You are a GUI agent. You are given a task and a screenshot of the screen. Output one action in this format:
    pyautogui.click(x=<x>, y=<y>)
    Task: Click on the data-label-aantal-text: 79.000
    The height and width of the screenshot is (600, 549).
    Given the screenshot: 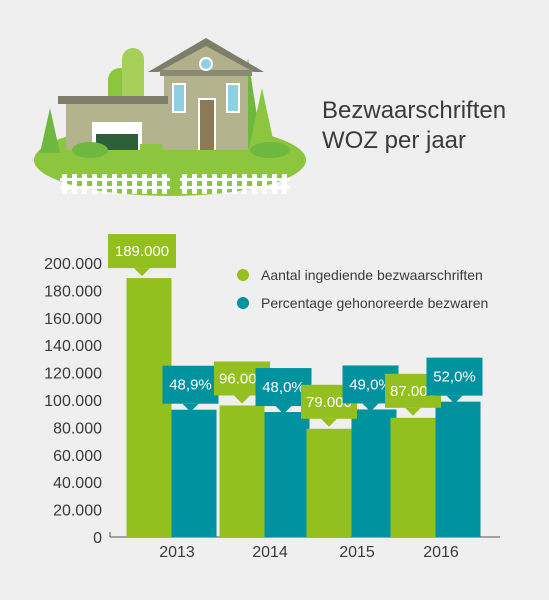 What is the action you would take?
    pyautogui.click(x=329, y=402)
    